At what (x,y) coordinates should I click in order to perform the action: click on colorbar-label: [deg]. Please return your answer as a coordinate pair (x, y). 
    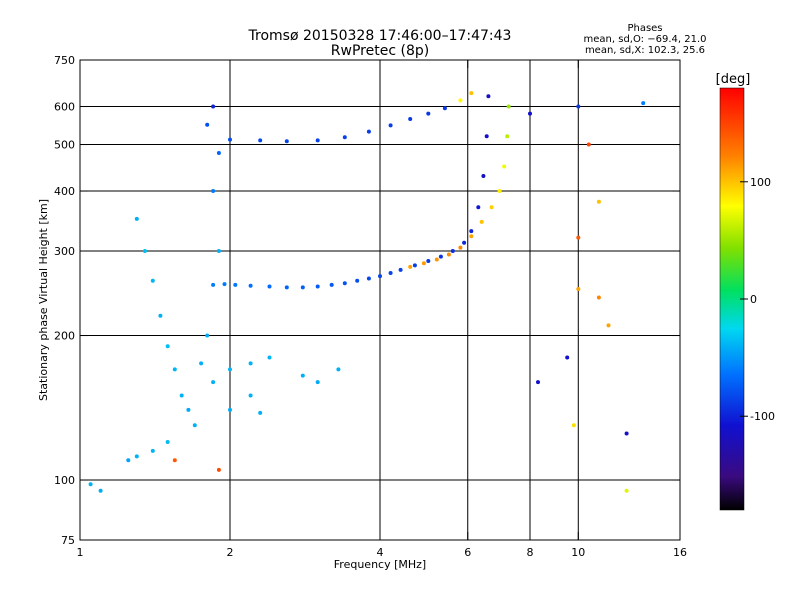
    Looking at the image, I should click on (733, 79).